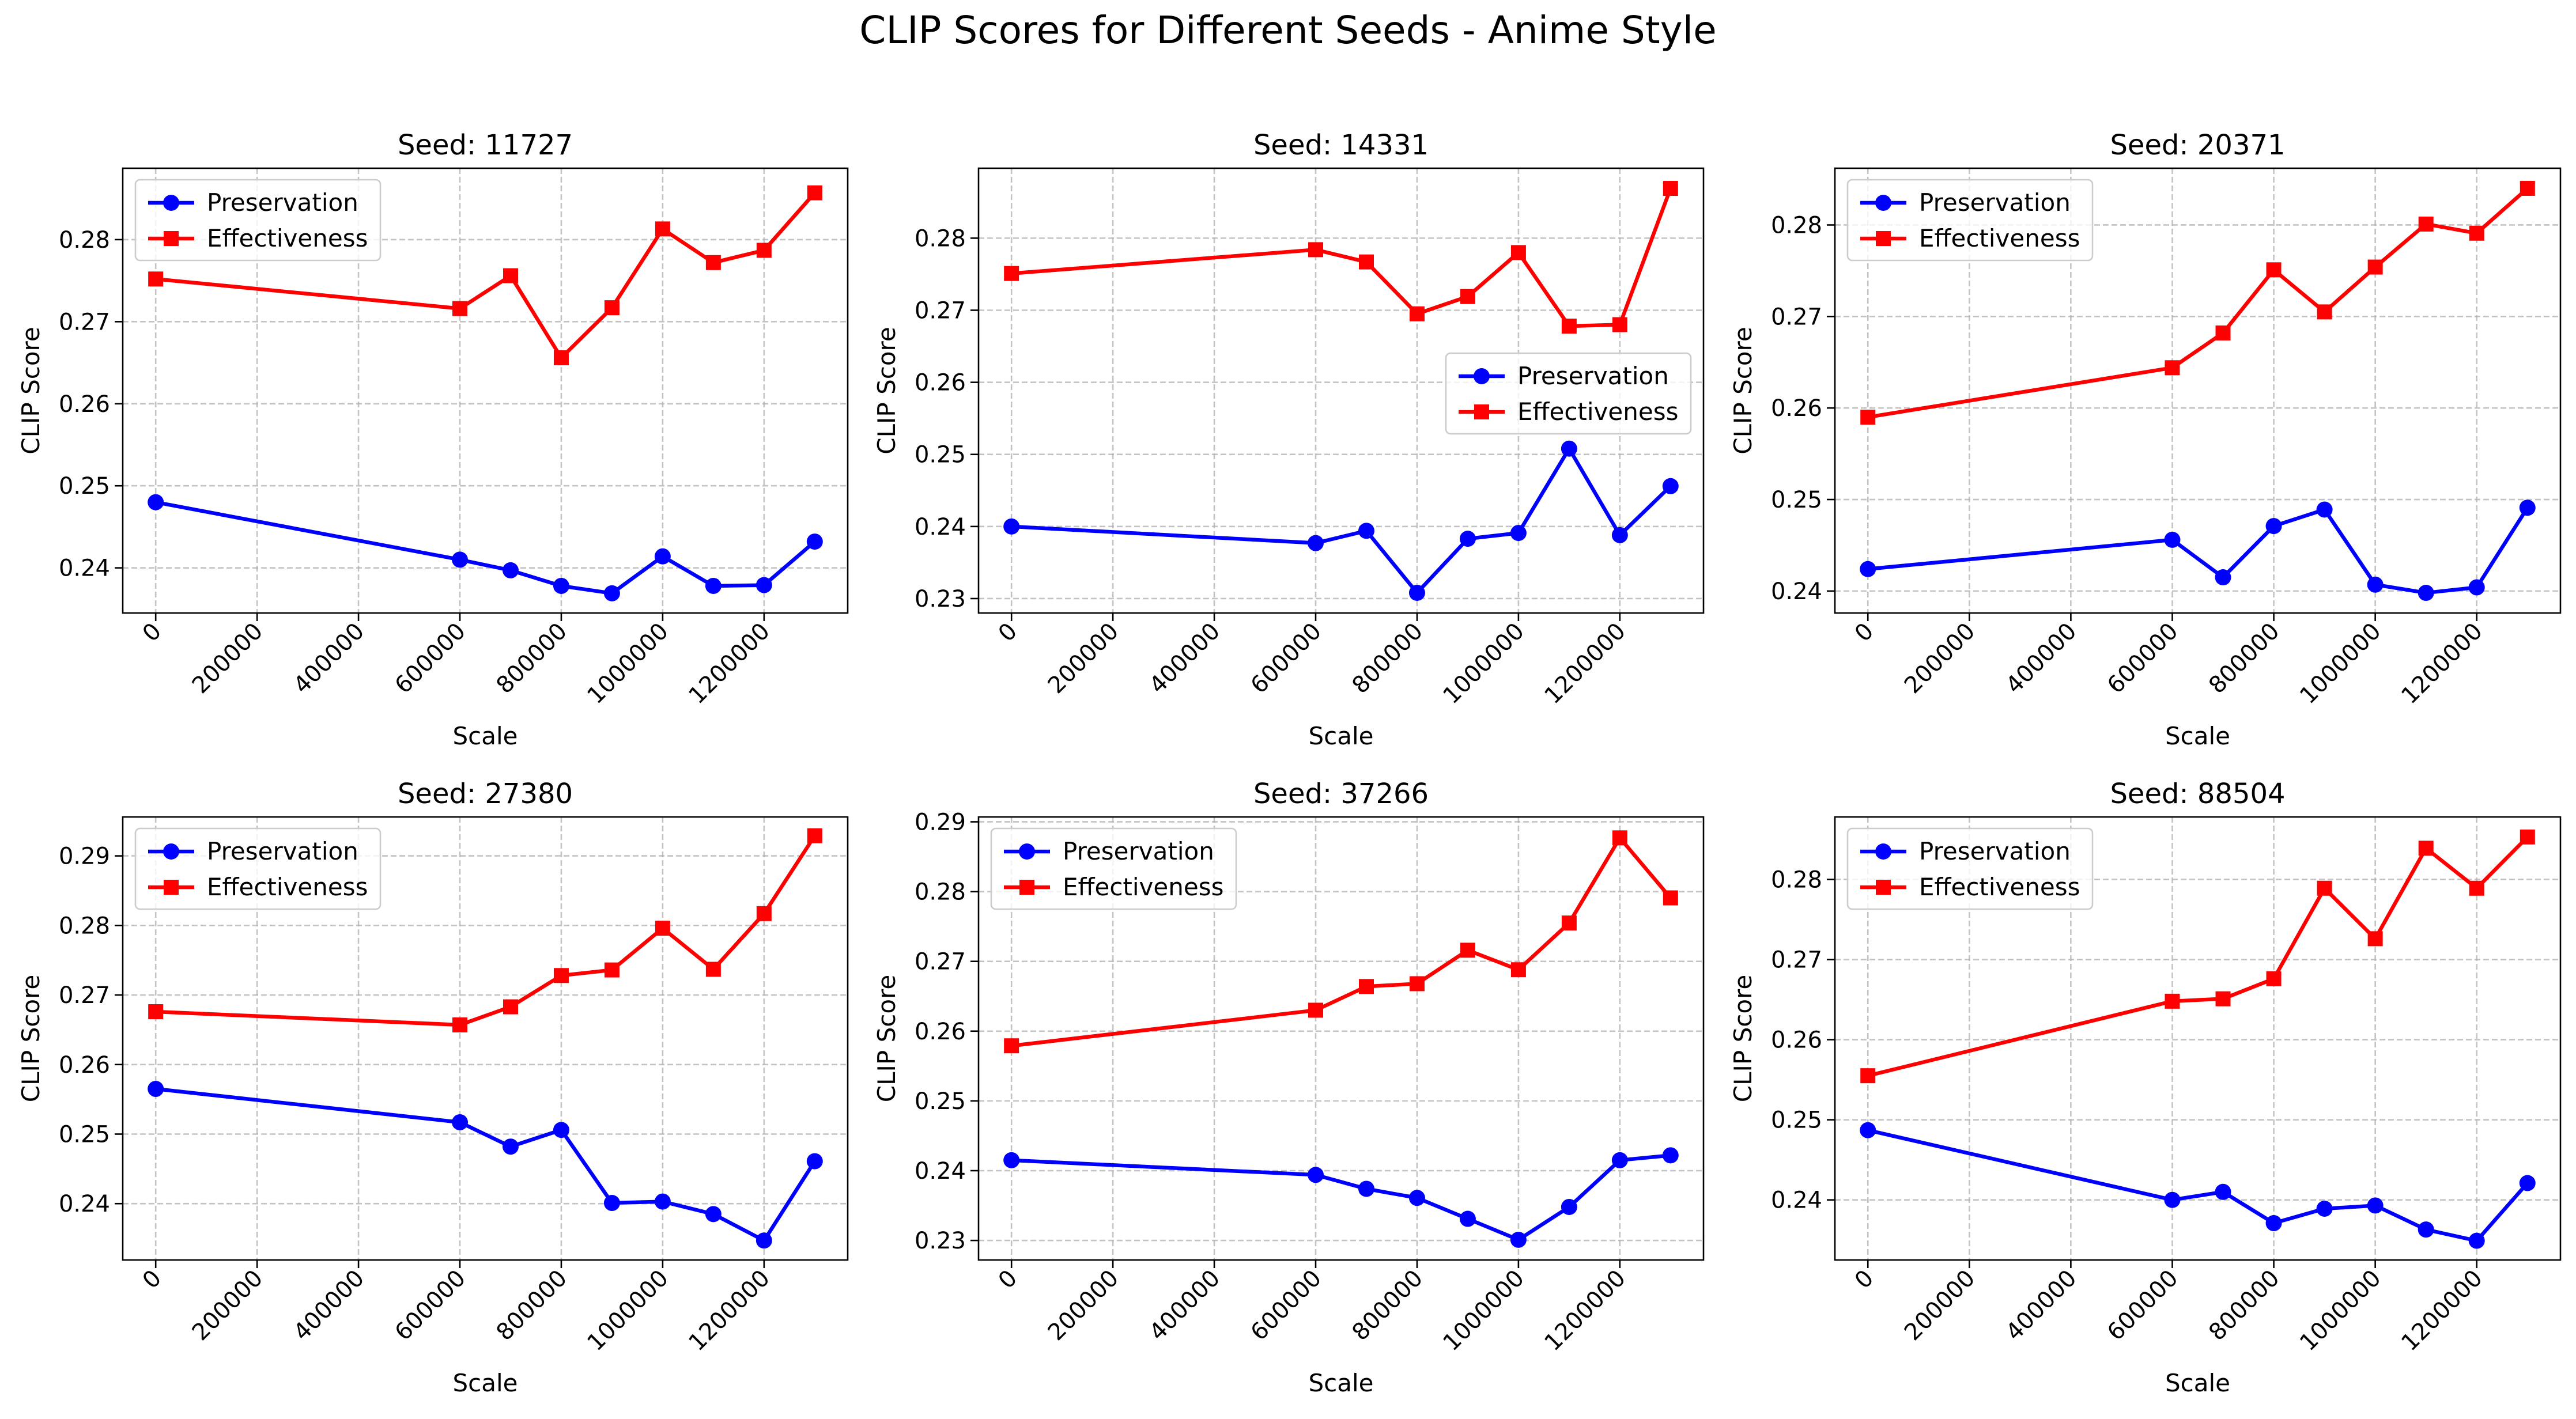 The height and width of the screenshot is (1419, 2576). Describe the element at coordinates (84, 568) in the screenshot. I see `y-tick-label: 0.24` at that location.